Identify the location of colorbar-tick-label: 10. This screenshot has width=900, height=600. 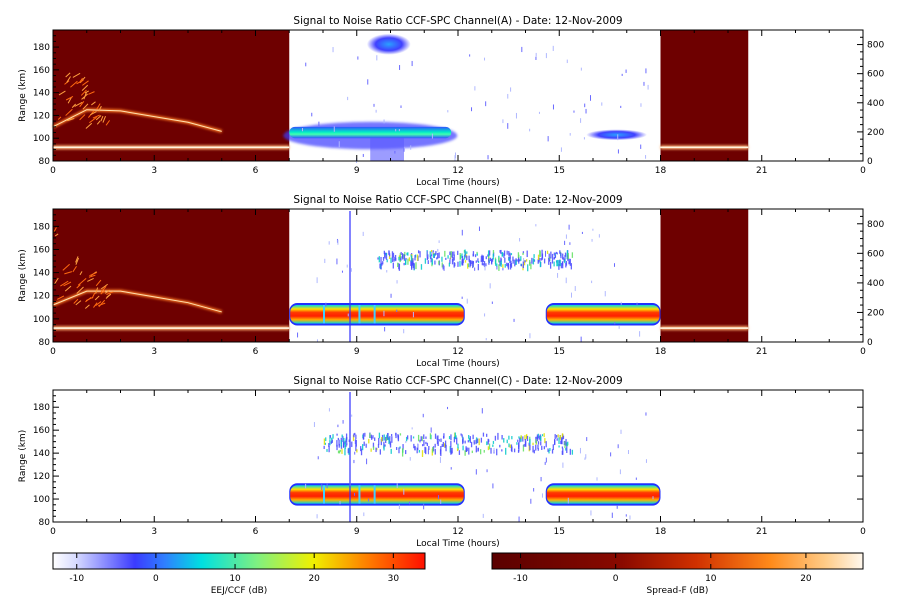
(711, 579).